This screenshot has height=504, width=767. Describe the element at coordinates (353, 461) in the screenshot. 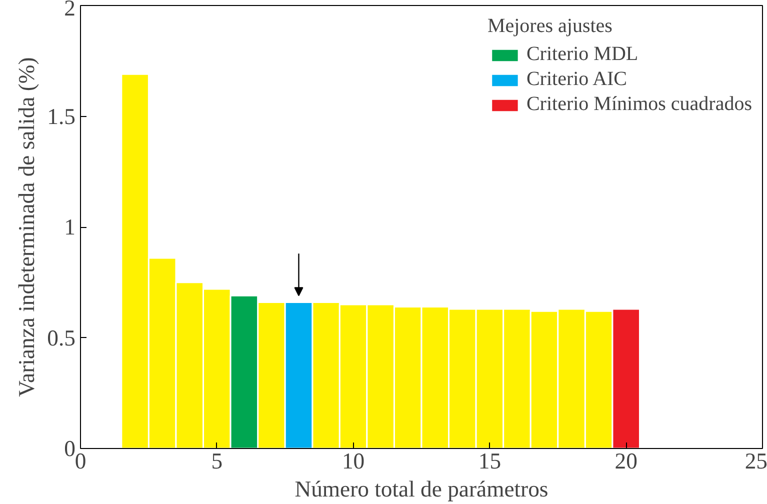

I see `x-tick-label: 10` at that location.